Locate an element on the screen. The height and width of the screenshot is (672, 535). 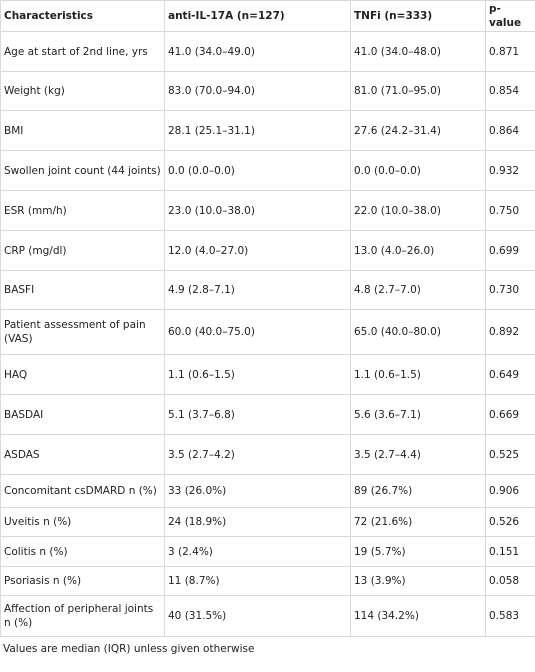
tnfi-value-cell: 5.6 (3.6–7.1) is located at coordinates (418, 414).